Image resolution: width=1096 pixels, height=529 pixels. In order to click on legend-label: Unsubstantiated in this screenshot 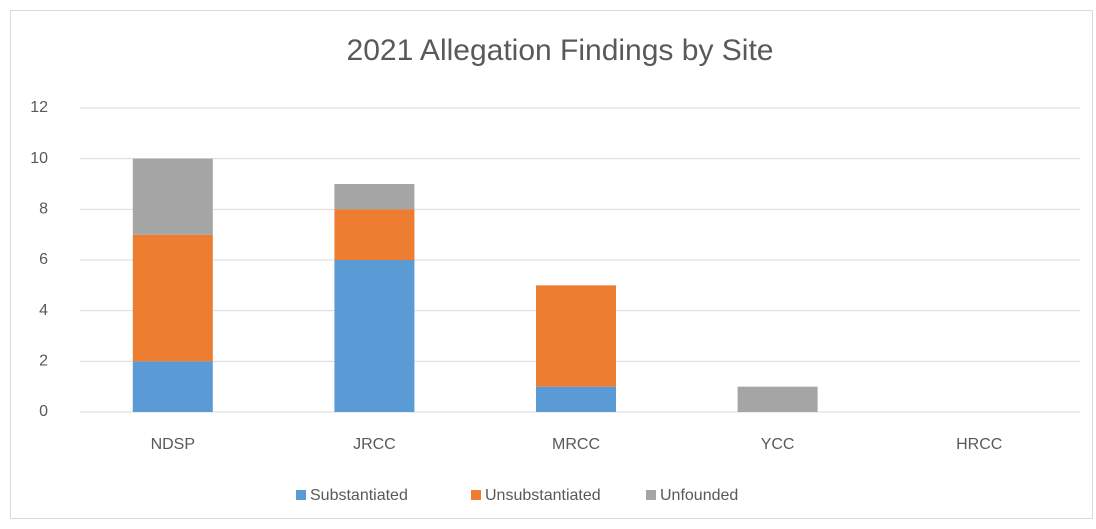, I will do `click(543, 495)`.